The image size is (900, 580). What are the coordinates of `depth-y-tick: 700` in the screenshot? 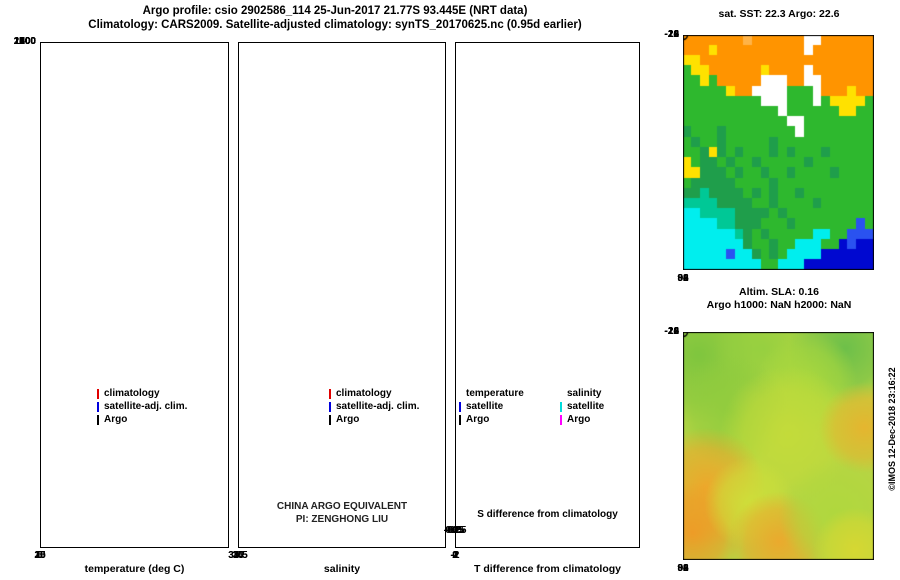 It's located at (27, 41).